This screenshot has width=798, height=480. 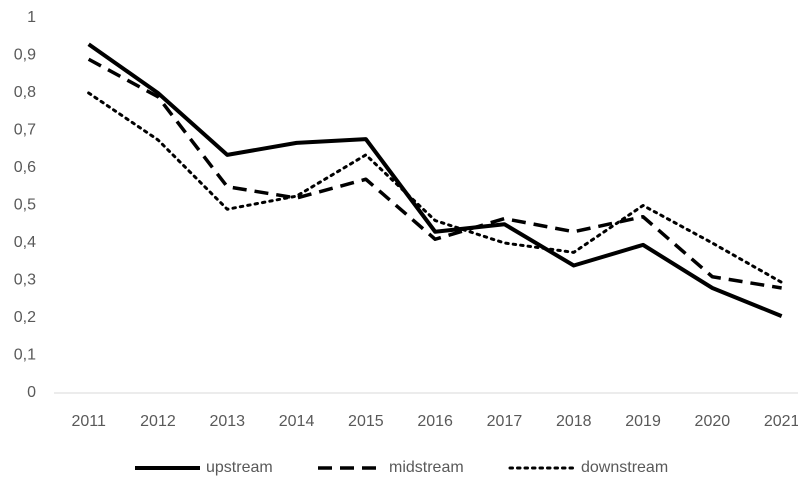 I want to click on x-tick-label: 2017, so click(x=505, y=421).